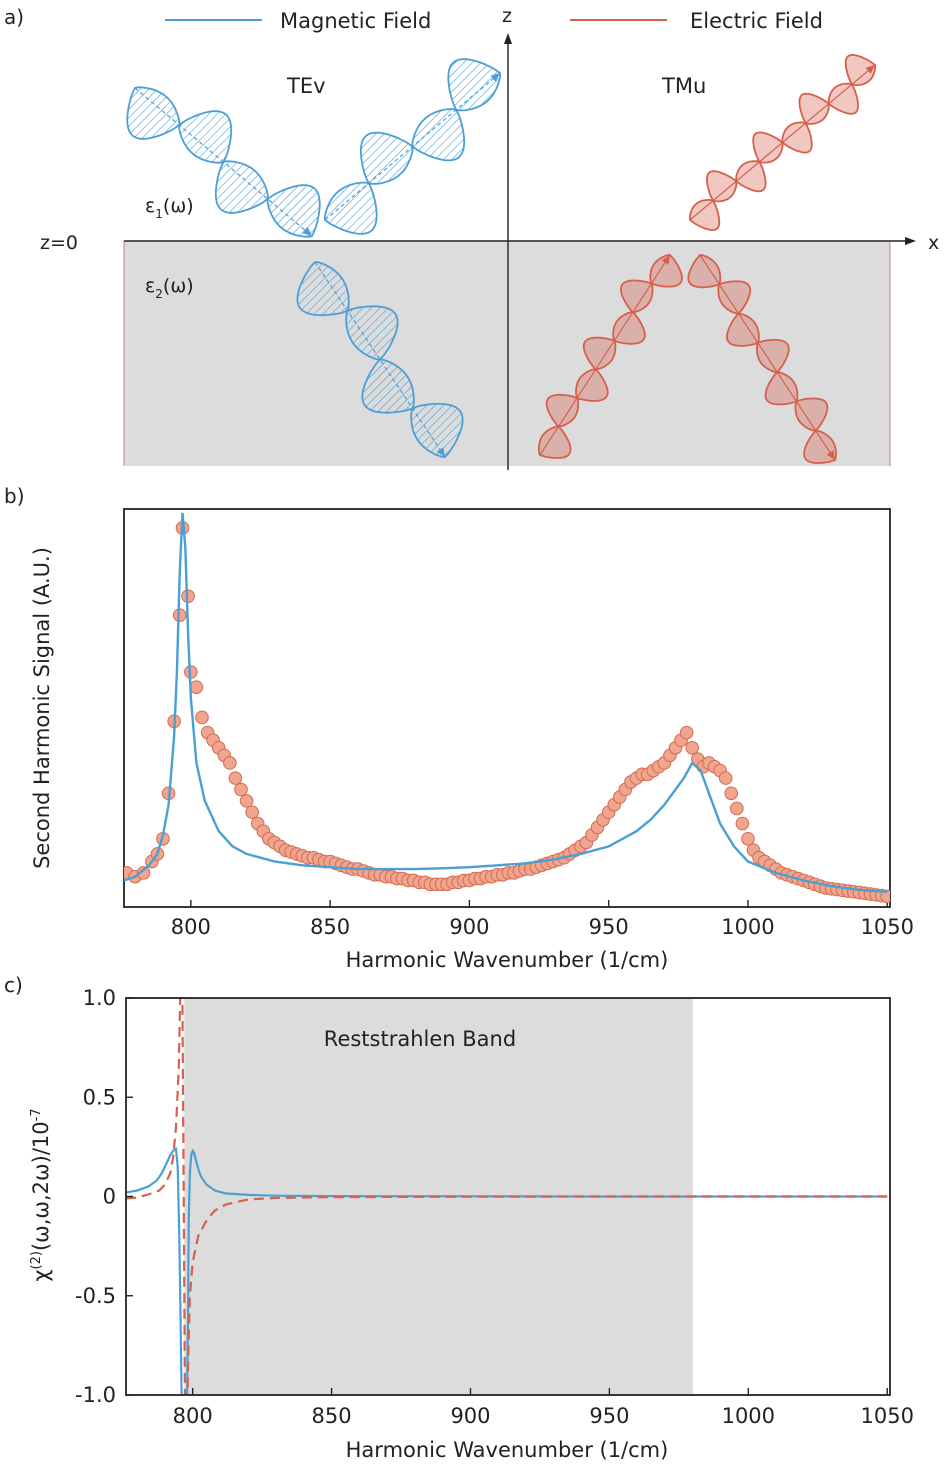 The height and width of the screenshot is (1473, 948). Describe the element at coordinates (469, 927) in the screenshot. I see `plot-b-xtick-label: 900` at that location.